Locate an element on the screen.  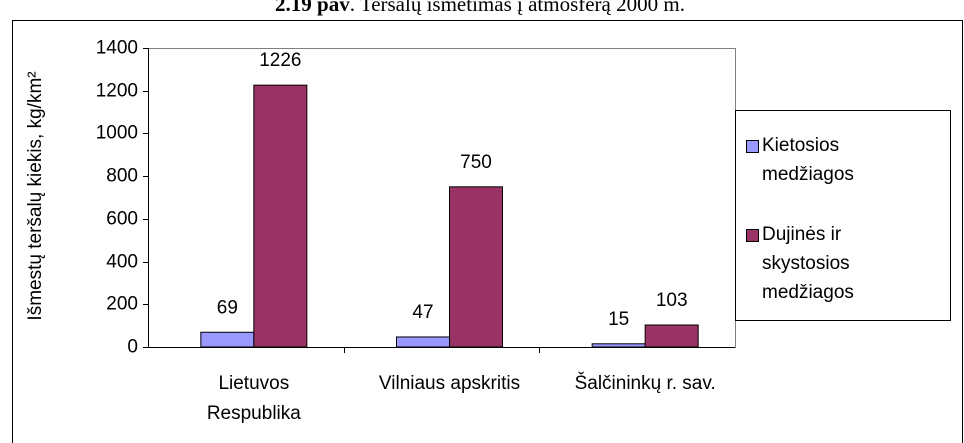
x-tick-label: Vilniaus apskritis is located at coordinates (449, 383).